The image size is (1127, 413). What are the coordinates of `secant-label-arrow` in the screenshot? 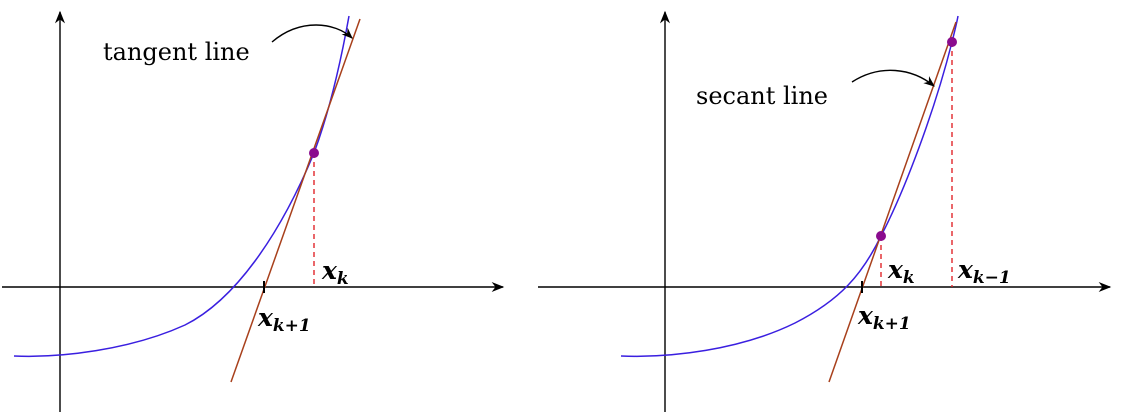 It's located at (893, 78).